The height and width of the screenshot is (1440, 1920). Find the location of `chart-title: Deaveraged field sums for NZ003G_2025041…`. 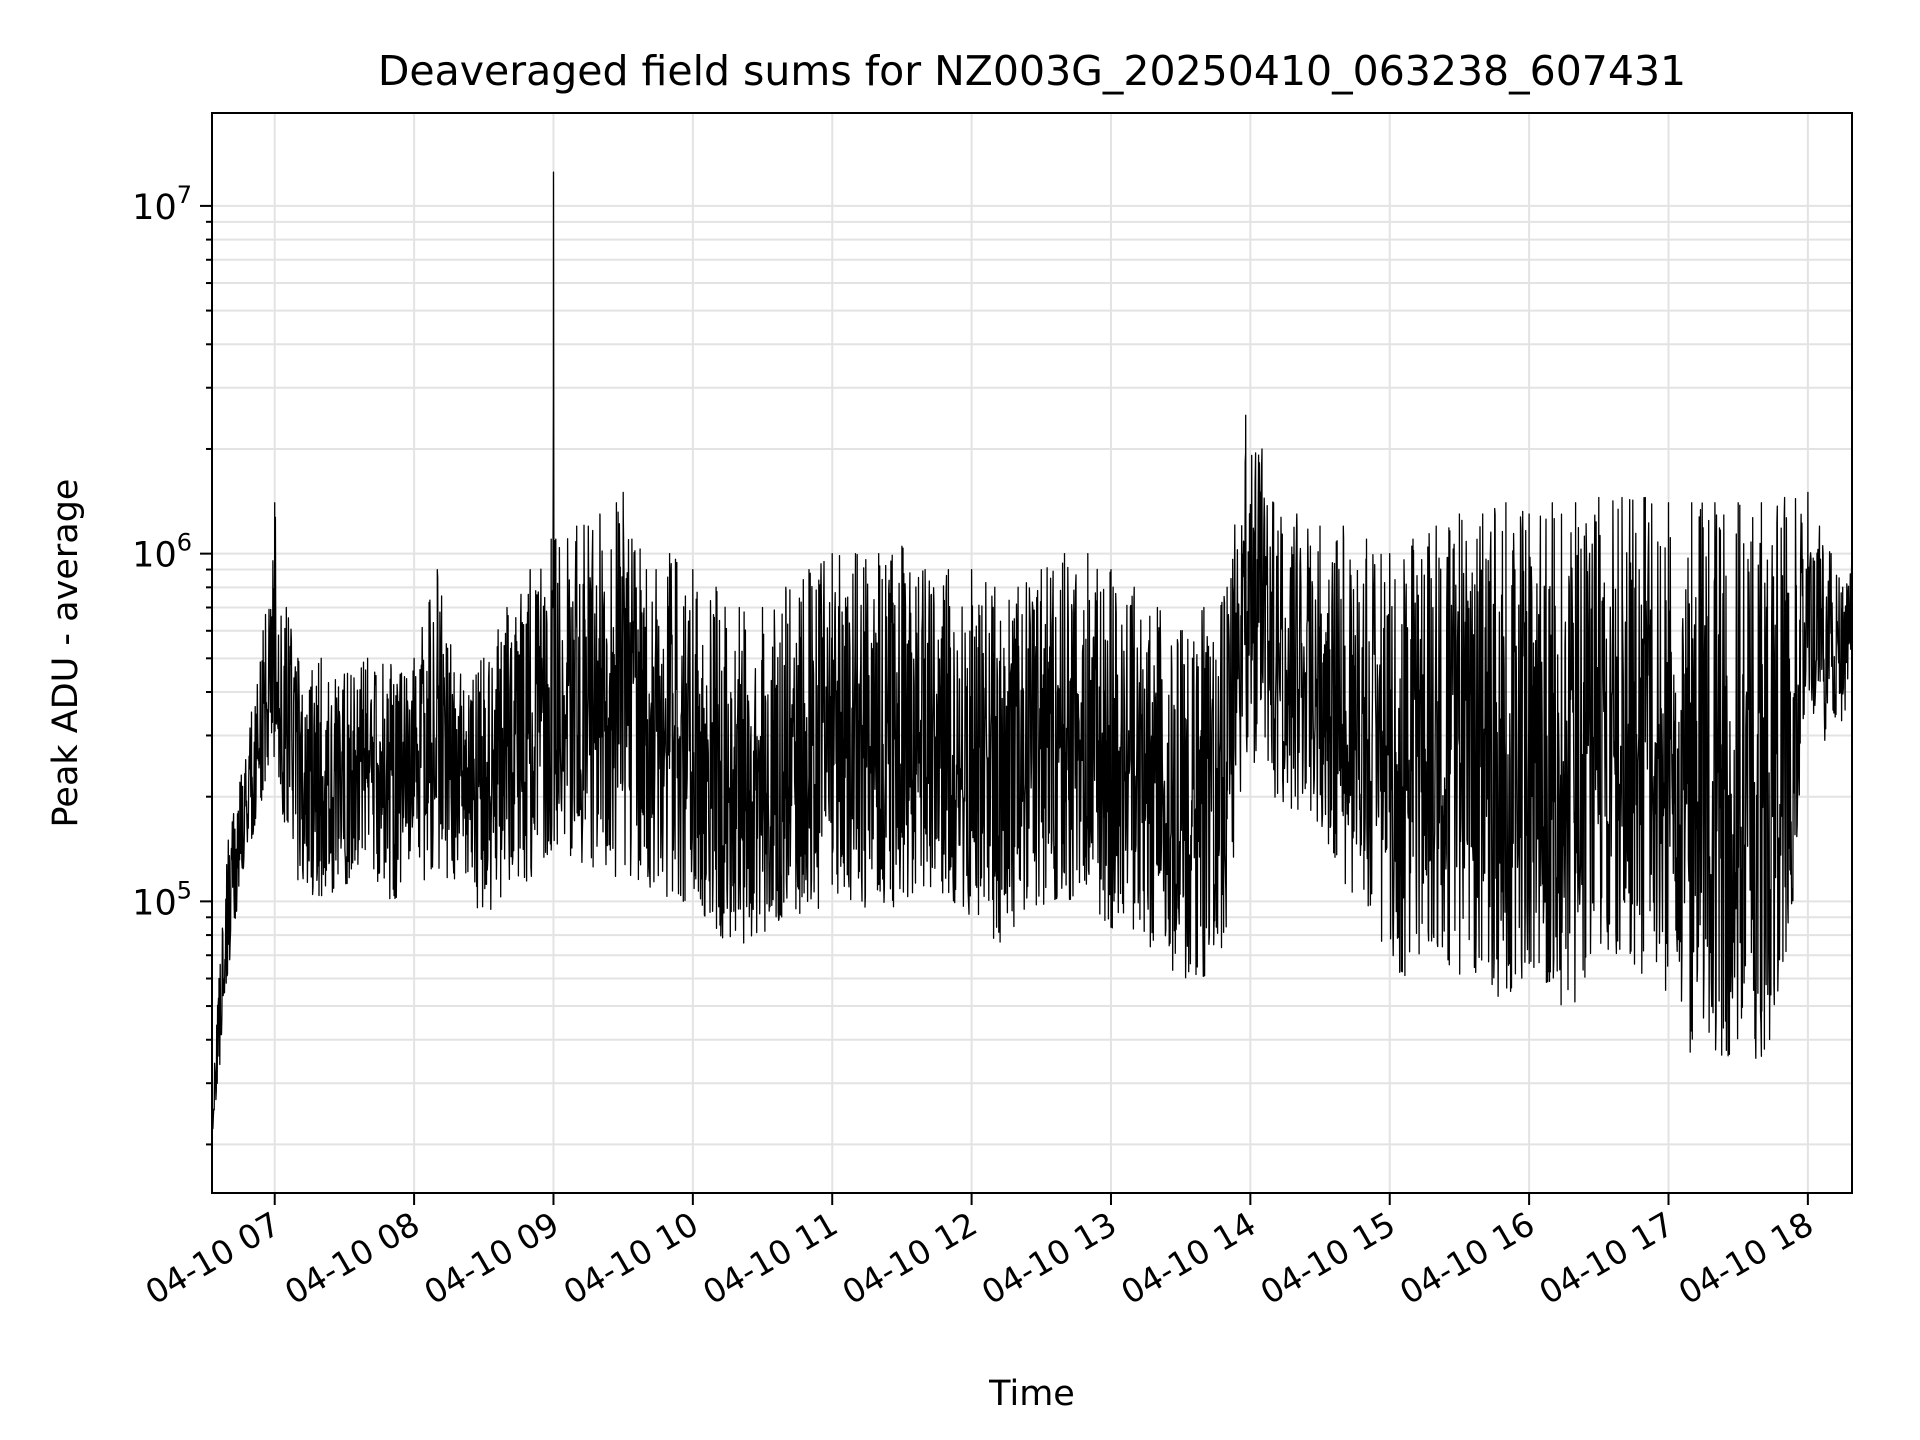

chart-title: Deaveraged field sums for NZ003G_2025041… is located at coordinates (1032, 71).